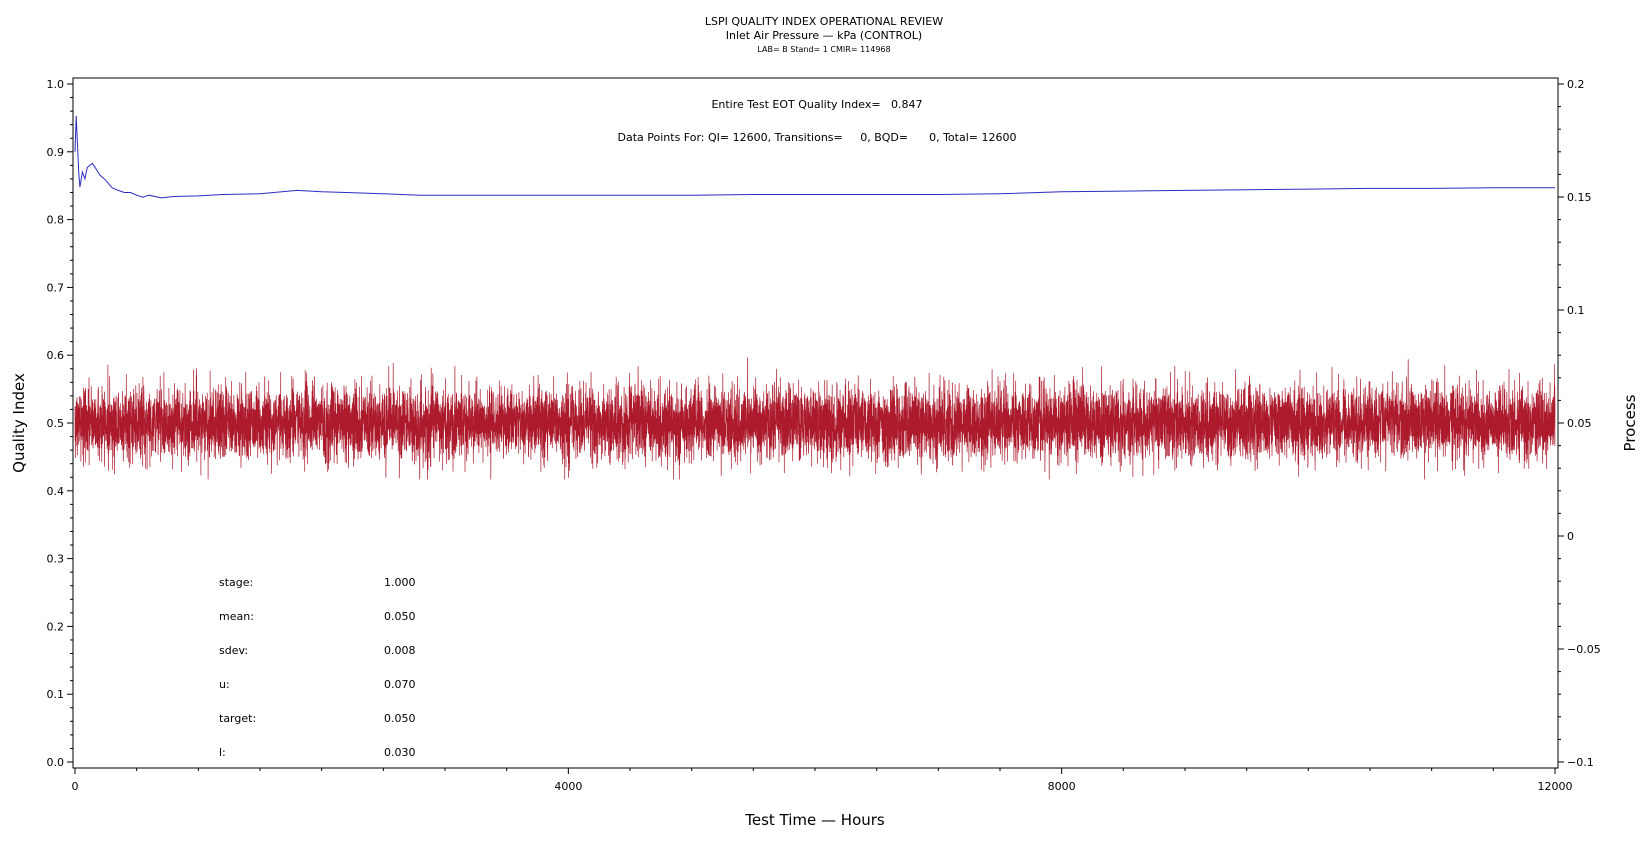 This screenshot has height=849, width=1648. What do you see at coordinates (824, 21) in the screenshot?
I see `chart-title: LSPI QUALITY INDEX OPERATIONAL REVIEW` at bounding box center [824, 21].